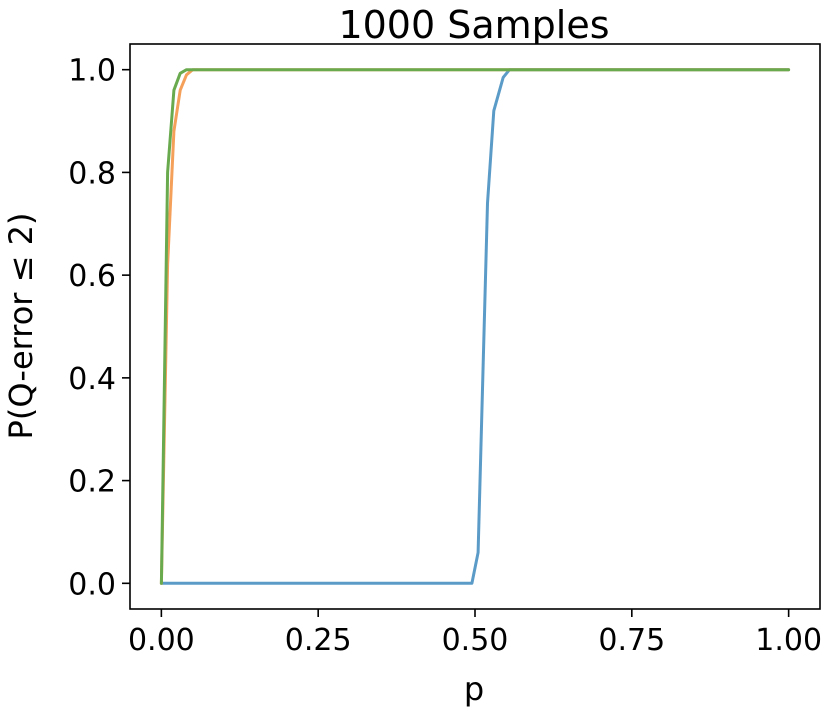 This screenshot has height=710, width=830. What do you see at coordinates (21, 326) in the screenshot?
I see `y-axis-label: P(Q-error ≤ 2)` at bounding box center [21, 326].